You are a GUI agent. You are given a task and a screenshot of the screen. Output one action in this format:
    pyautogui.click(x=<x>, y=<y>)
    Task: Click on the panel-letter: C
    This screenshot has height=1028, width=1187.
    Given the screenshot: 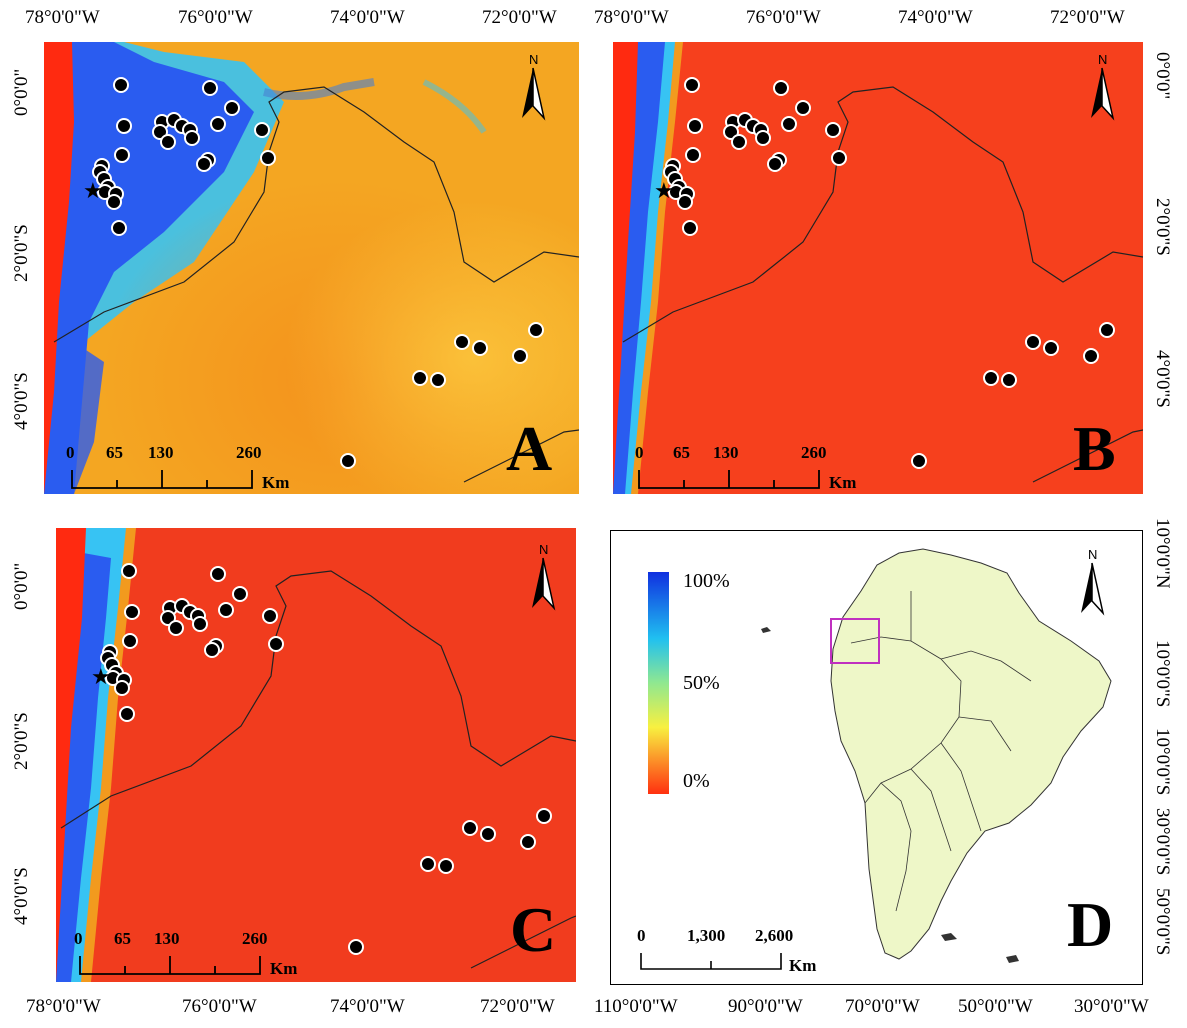 What is the action you would take?
    pyautogui.click(x=533, y=929)
    